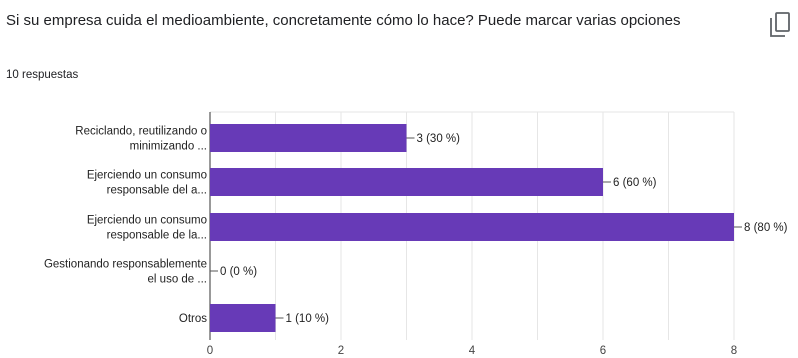 The height and width of the screenshot is (358, 798). Describe the element at coordinates (472, 351) in the screenshot. I see `x-tick-label: 4` at that location.